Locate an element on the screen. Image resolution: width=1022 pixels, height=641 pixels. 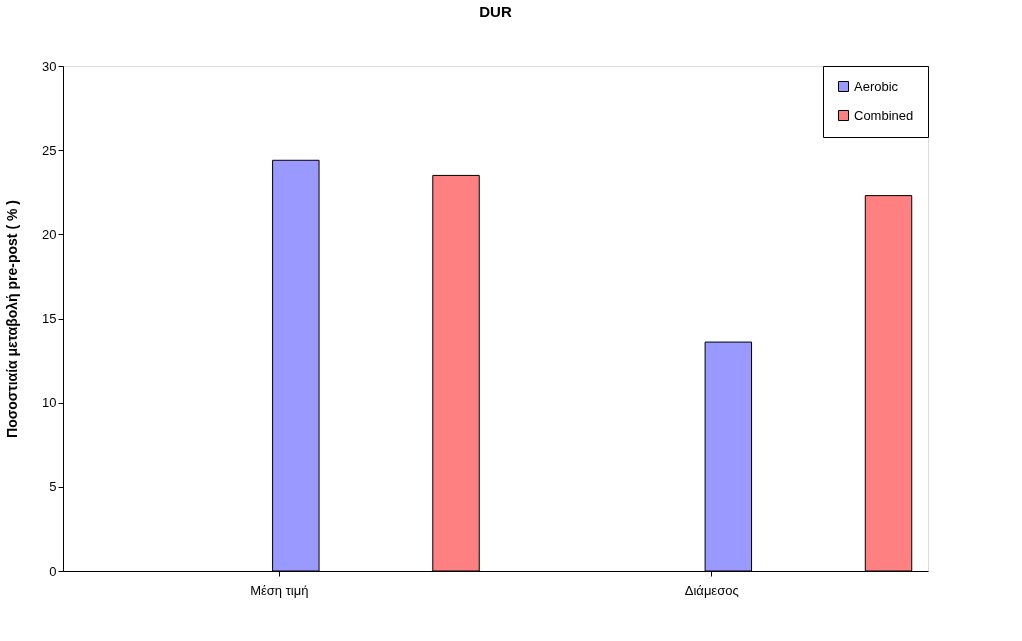
x-tick-label: Διάμεσος is located at coordinates (711, 590).